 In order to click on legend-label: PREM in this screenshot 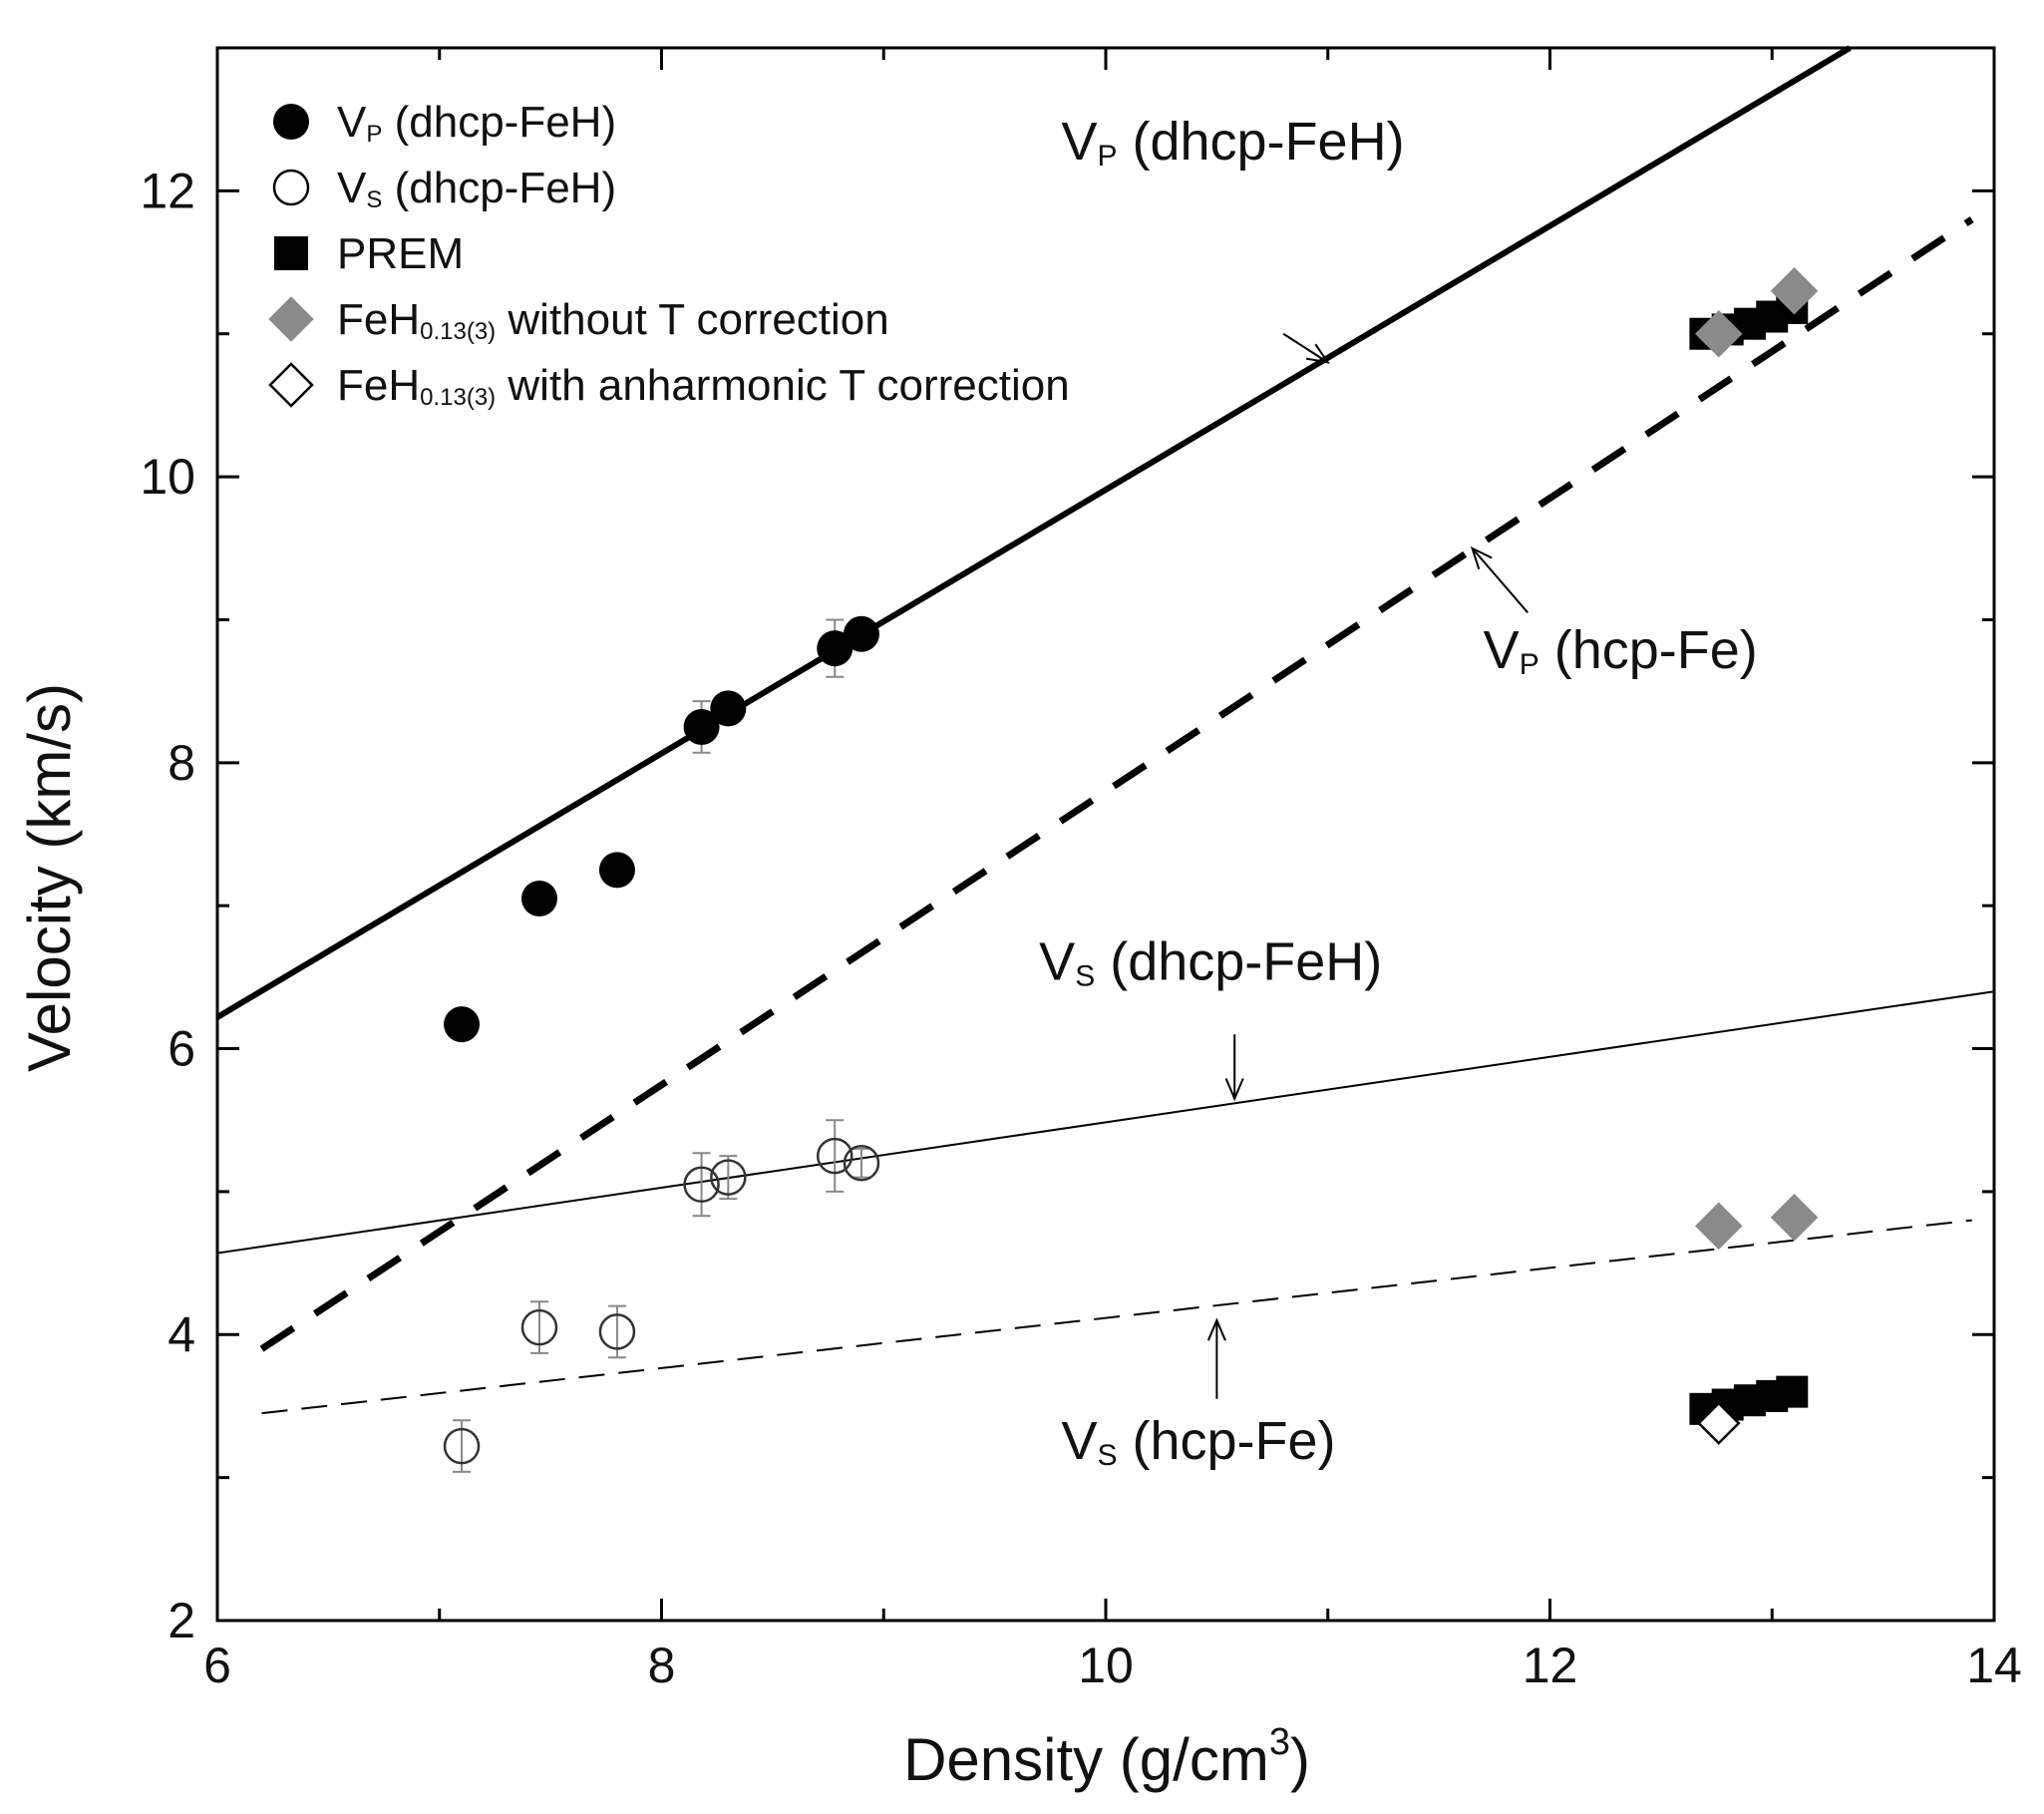, I will do `click(400, 253)`.